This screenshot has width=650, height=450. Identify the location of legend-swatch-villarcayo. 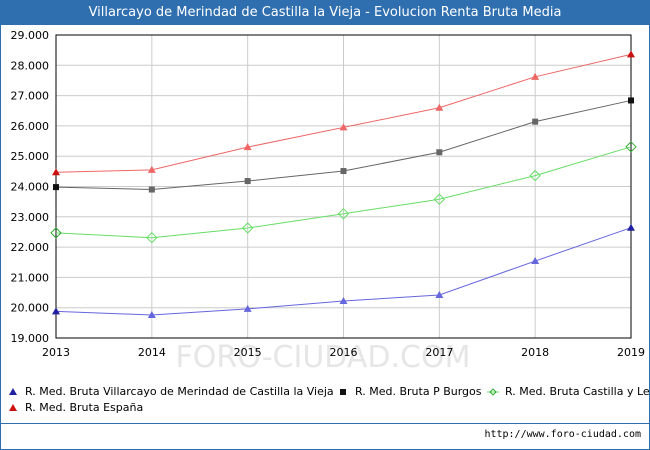
(13, 391).